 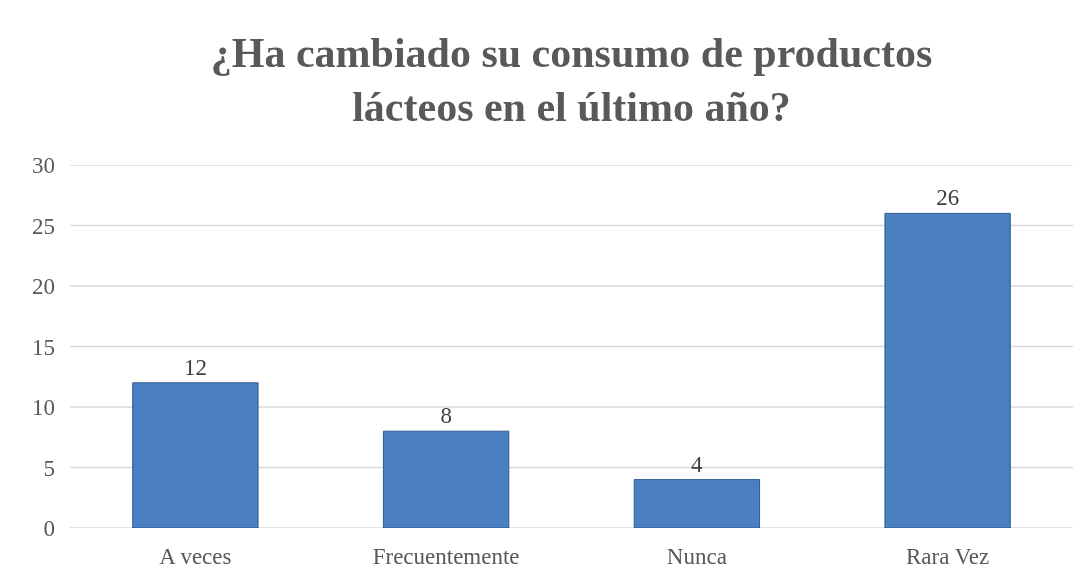 What do you see at coordinates (195, 556) in the screenshot?
I see `x-tick-label: A veces` at bounding box center [195, 556].